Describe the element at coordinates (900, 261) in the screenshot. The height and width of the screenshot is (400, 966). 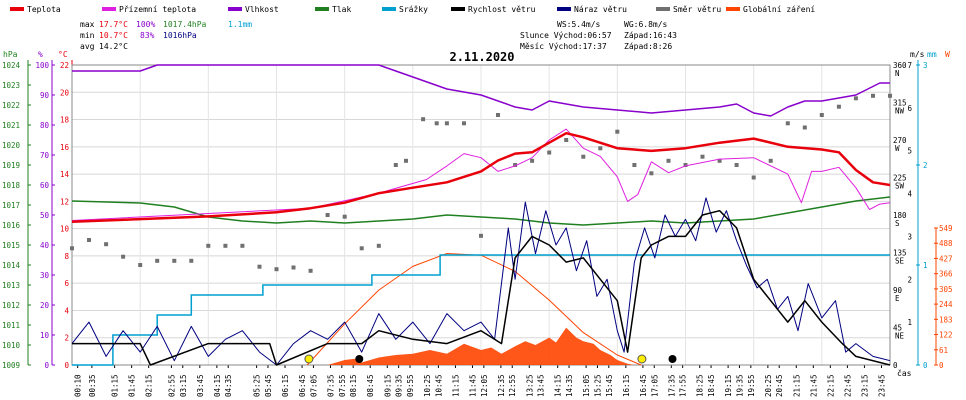
I see `dir-tick-name: SE` at that location.